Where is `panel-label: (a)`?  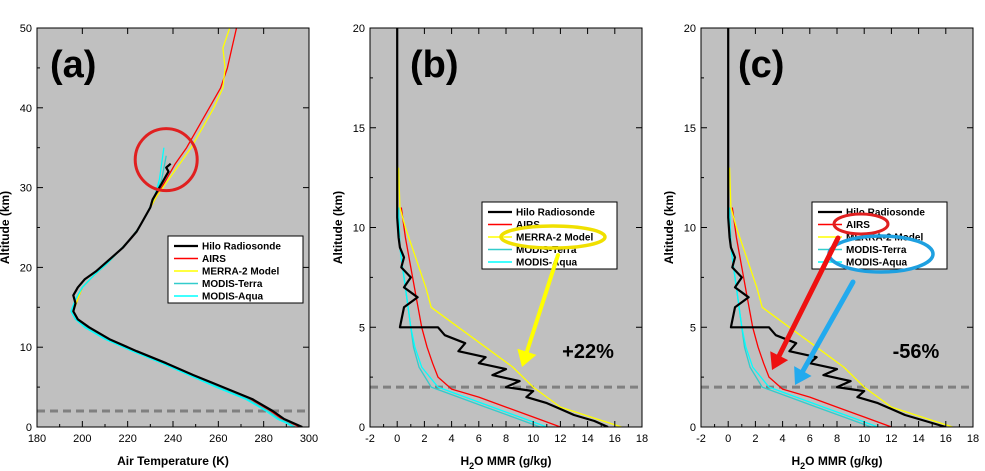 panel-label: (a) is located at coordinates (73, 65).